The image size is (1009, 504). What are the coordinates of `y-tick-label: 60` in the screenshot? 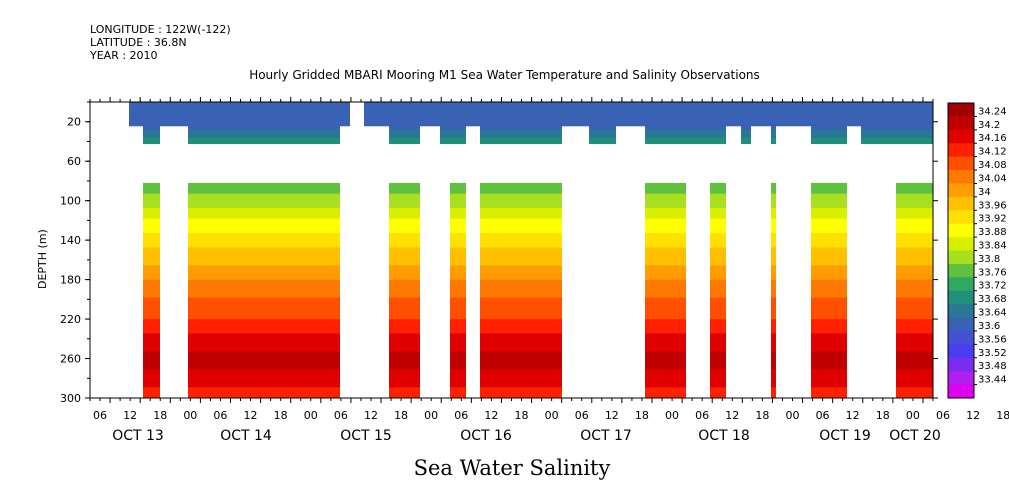 It's located at (74, 161).